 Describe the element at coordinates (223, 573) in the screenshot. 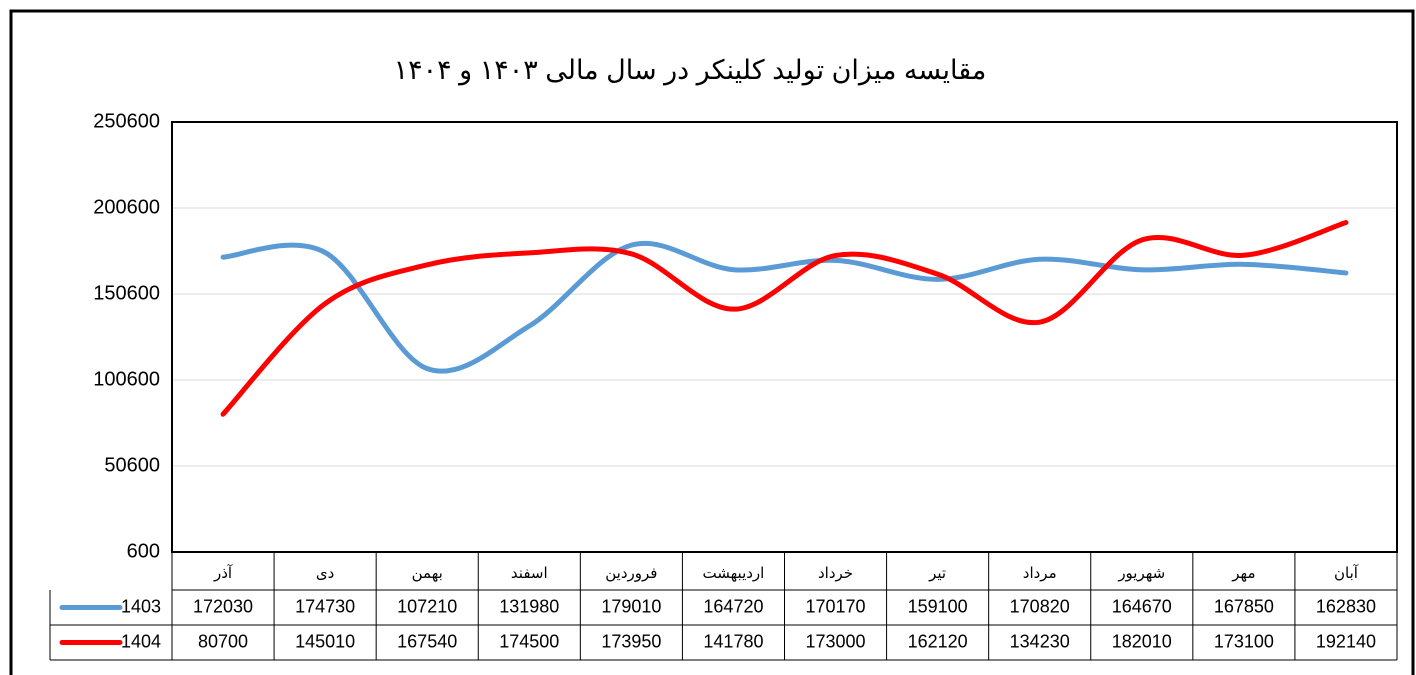

I see `x-tick-label: آذر` at that location.